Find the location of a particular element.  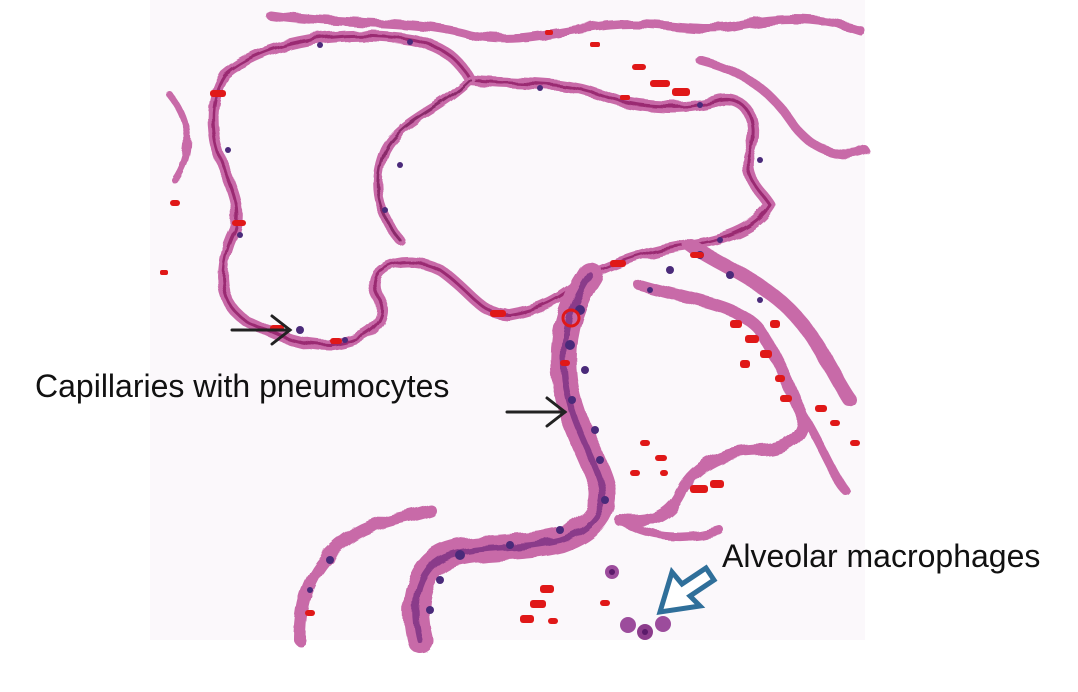

macrophages-label: Alveolar macrophages is located at coordinates (881, 556).